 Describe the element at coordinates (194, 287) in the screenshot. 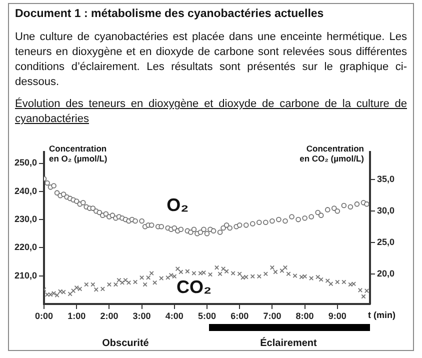

I see `series-label: CO₂` at that location.